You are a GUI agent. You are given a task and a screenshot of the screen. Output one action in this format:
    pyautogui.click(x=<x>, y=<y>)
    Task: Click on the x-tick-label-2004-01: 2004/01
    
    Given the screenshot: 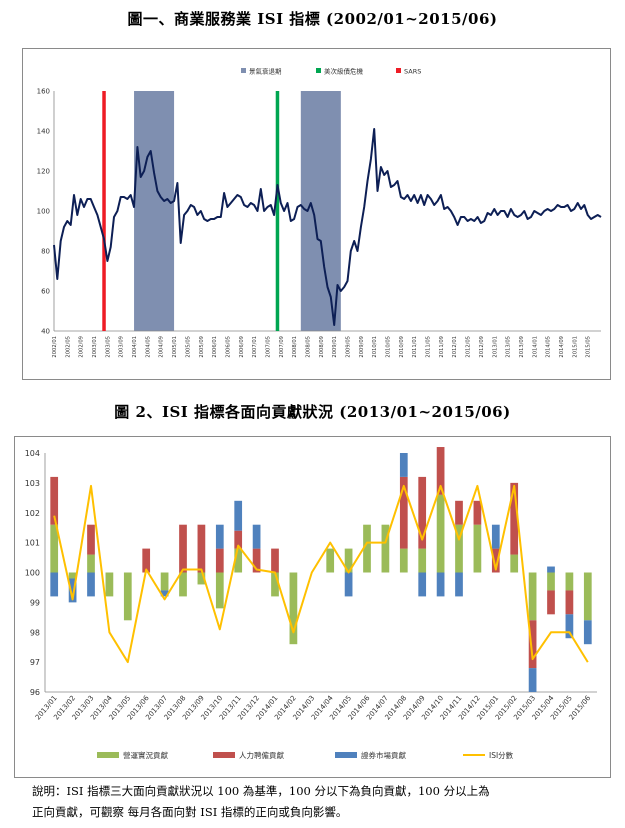 What is the action you would take?
    pyautogui.click(x=135, y=347)
    